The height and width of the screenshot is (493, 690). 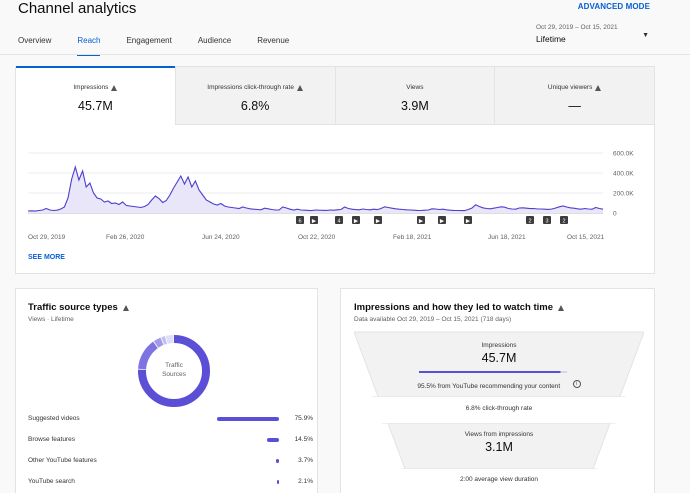 I want to click on donut-center-label: Traffic Sources, so click(x=174, y=370).